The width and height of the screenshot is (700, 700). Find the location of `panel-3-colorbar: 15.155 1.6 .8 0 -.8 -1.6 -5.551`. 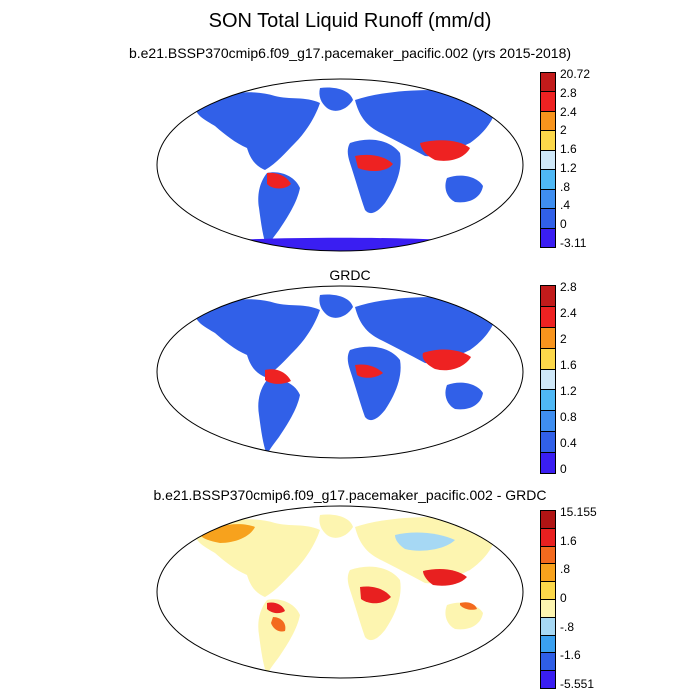

panel-3-colorbar: 15.155 1.6 .8 0 -.8 -1.6 -5.551 is located at coordinates (568, 598).